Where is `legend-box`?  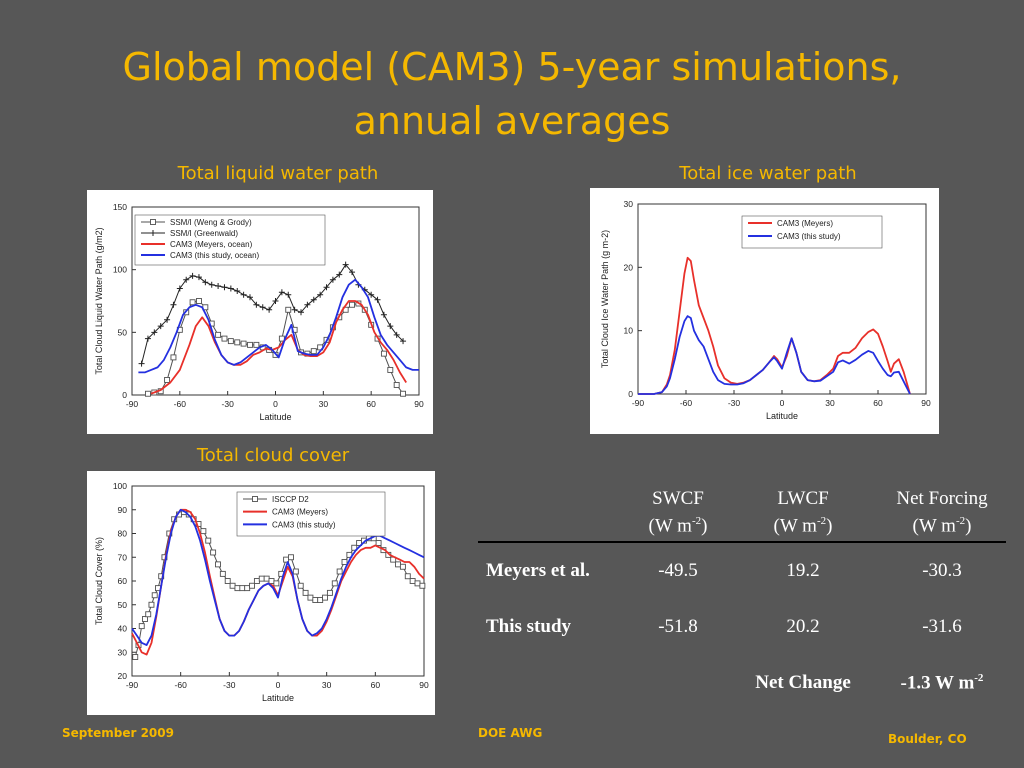 legend-box is located at coordinates (812, 232).